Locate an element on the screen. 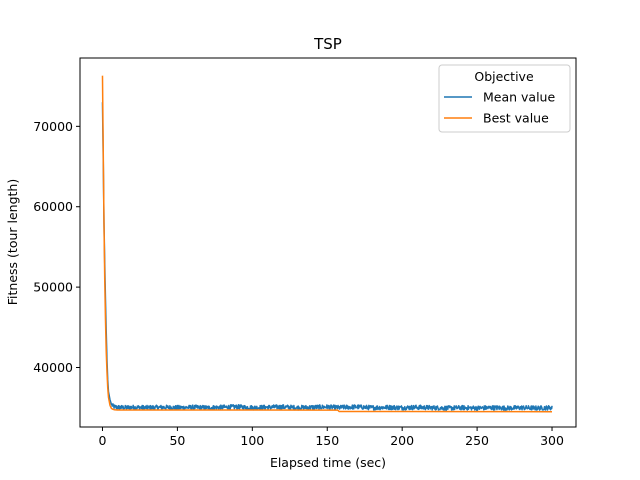 The height and width of the screenshot is (480, 640). legend-label: Mean value is located at coordinates (519, 97).